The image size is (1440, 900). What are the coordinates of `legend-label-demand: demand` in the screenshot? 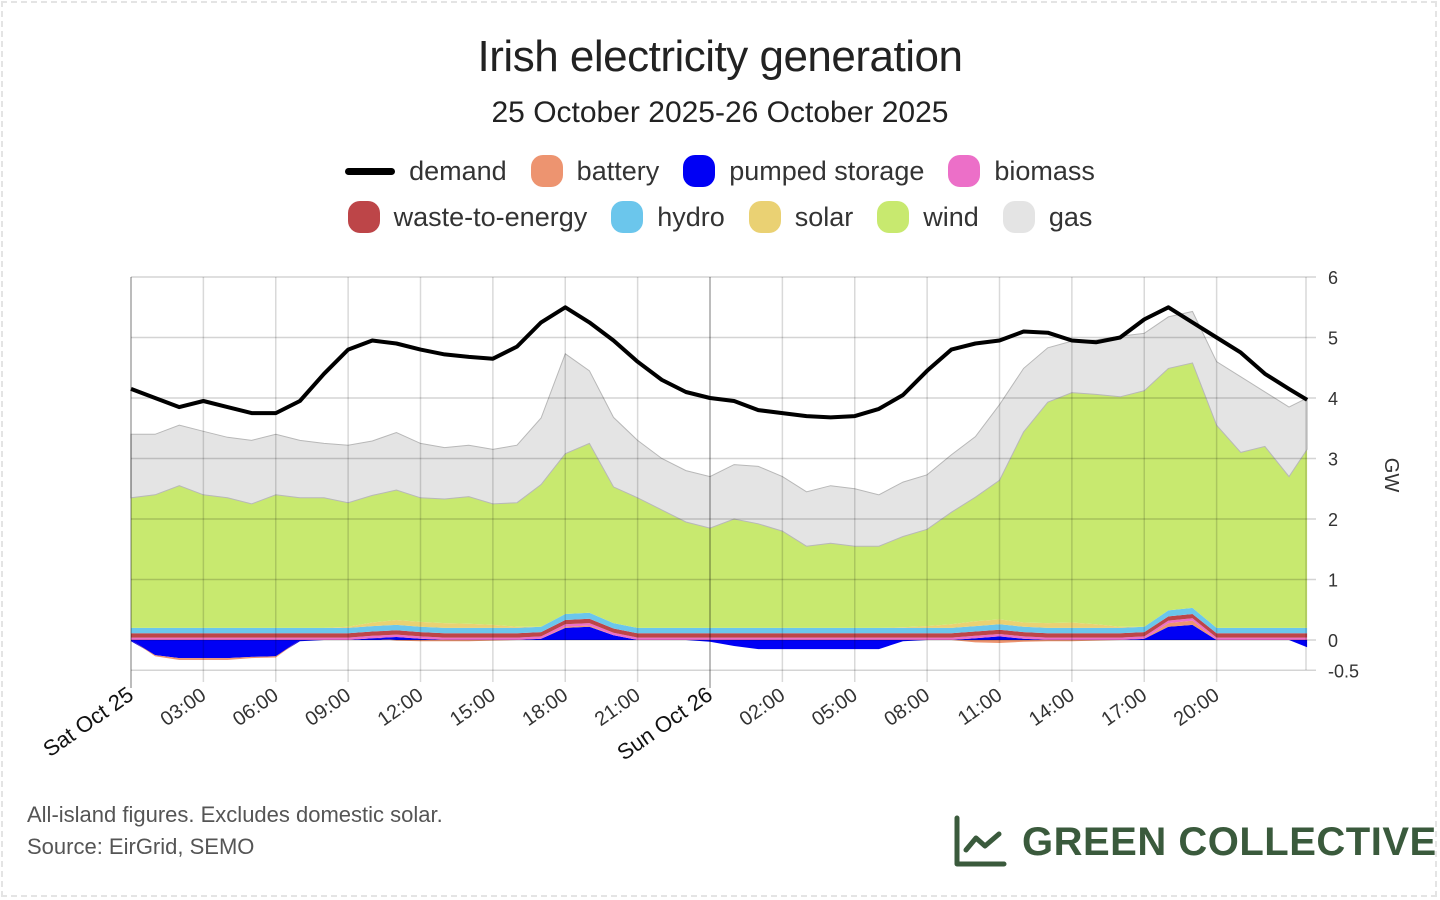 It's located at (458, 170).